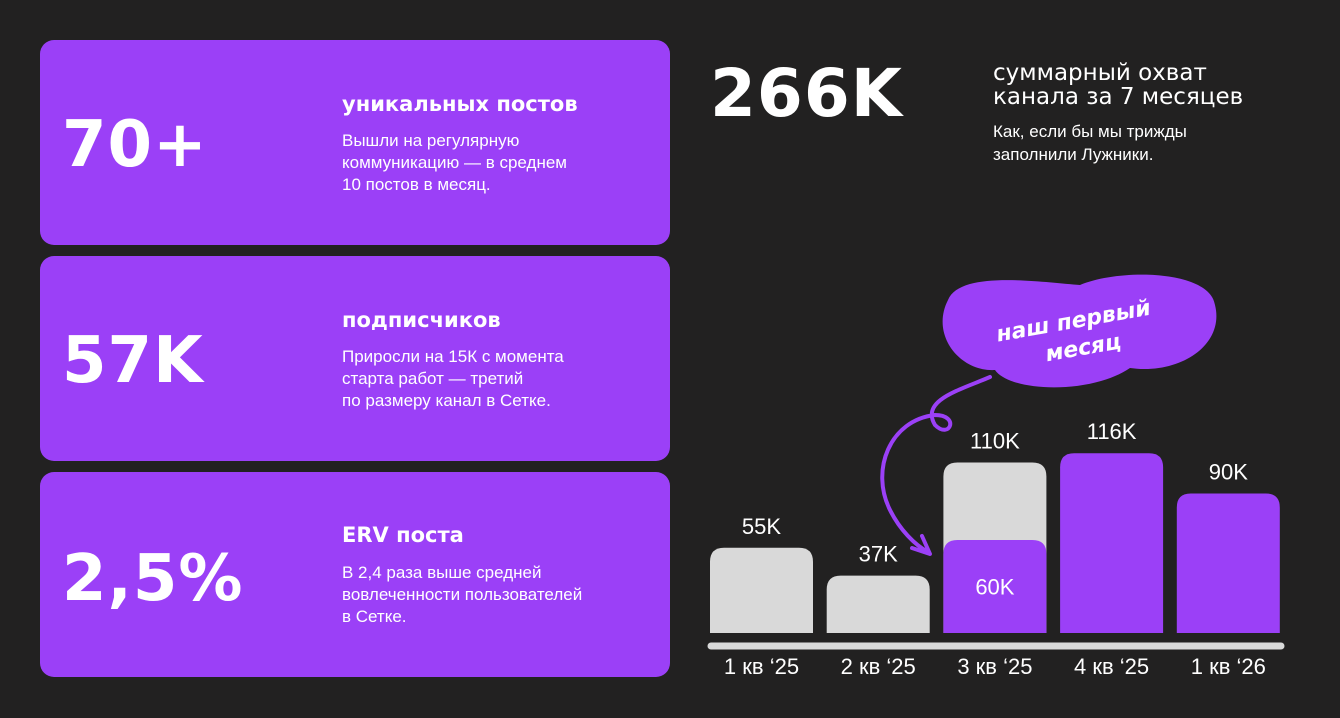 Image resolution: width=1340 pixels, height=718 pixels. I want to click on x-tick-label: 1 кв ‘26, so click(1228, 666).